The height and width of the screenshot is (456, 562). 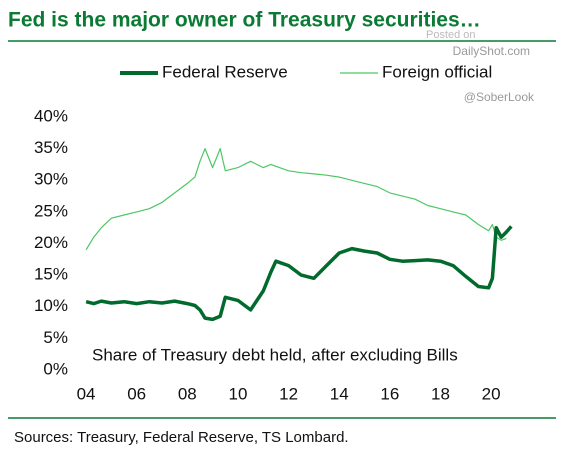 What do you see at coordinates (51, 210) in the screenshot?
I see `y-tick-label: 25%` at bounding box center [51, 210].